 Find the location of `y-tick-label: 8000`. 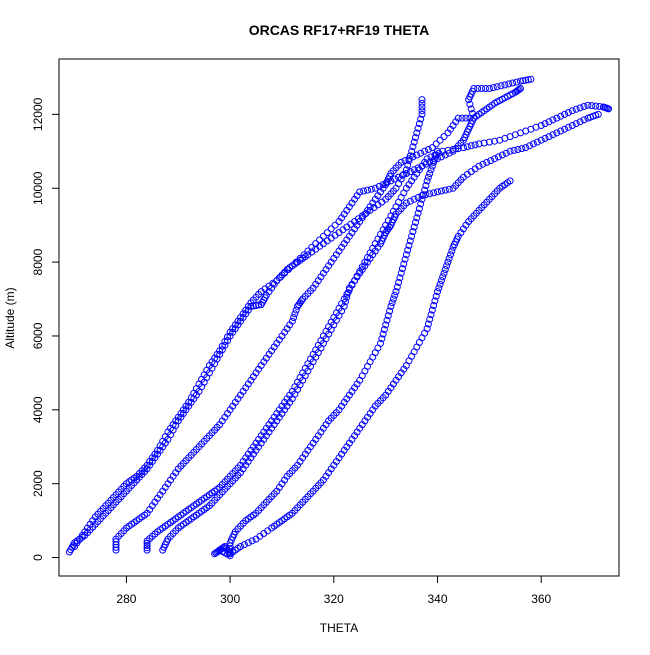

y-tick-label: 8000 is located at coordinates (38, 261).